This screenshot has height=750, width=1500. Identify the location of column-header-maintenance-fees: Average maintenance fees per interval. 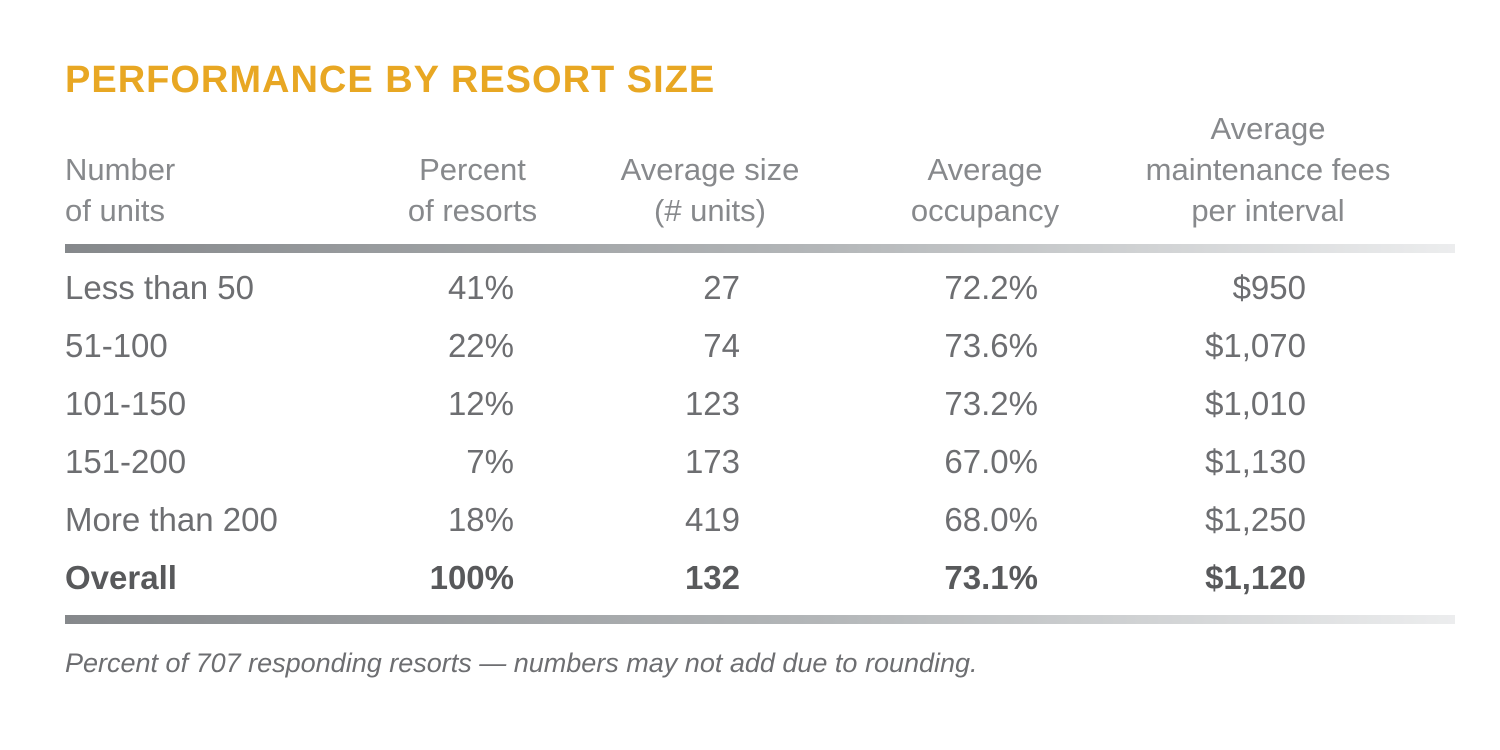
(1268, 169).